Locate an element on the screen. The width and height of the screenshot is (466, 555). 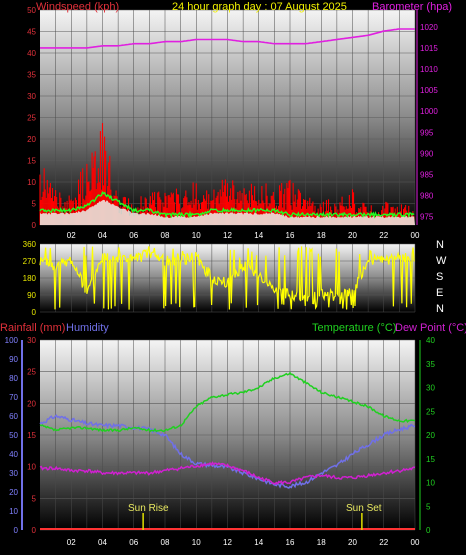
temperature-tick-label: 35 is located at coordinates (430, 364).